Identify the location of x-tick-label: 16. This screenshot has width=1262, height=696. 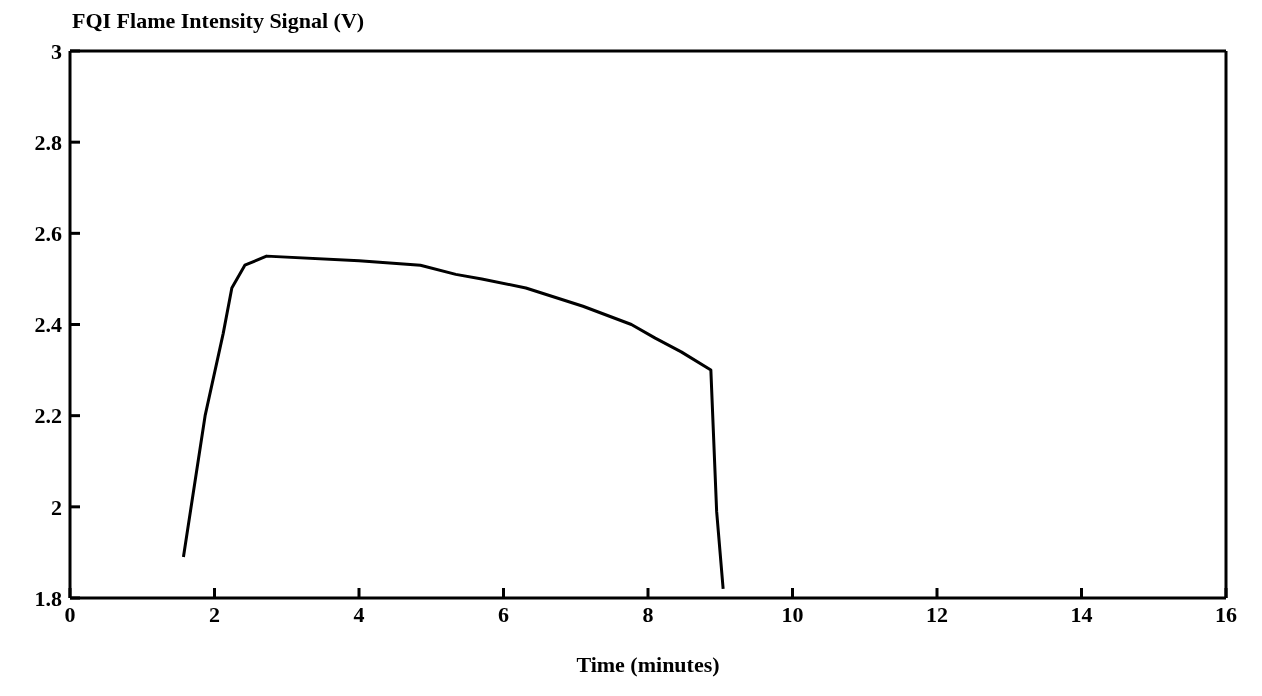
(1226, 614).